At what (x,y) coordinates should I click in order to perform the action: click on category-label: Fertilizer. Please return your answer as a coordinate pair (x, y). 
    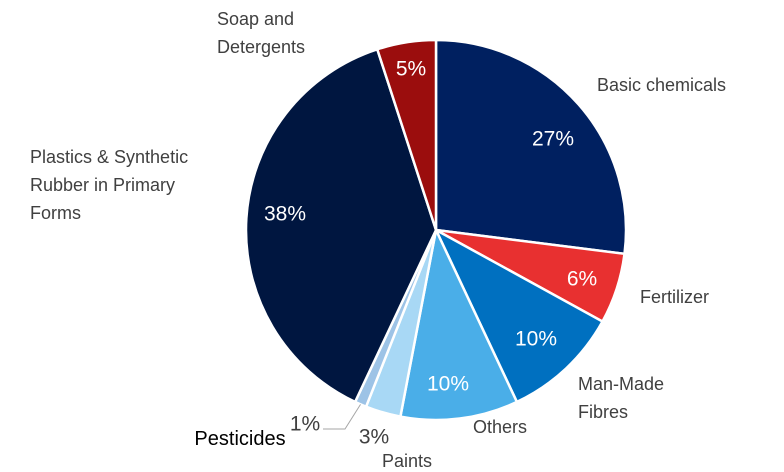
    Looking at the image, I should click on (674, 297).